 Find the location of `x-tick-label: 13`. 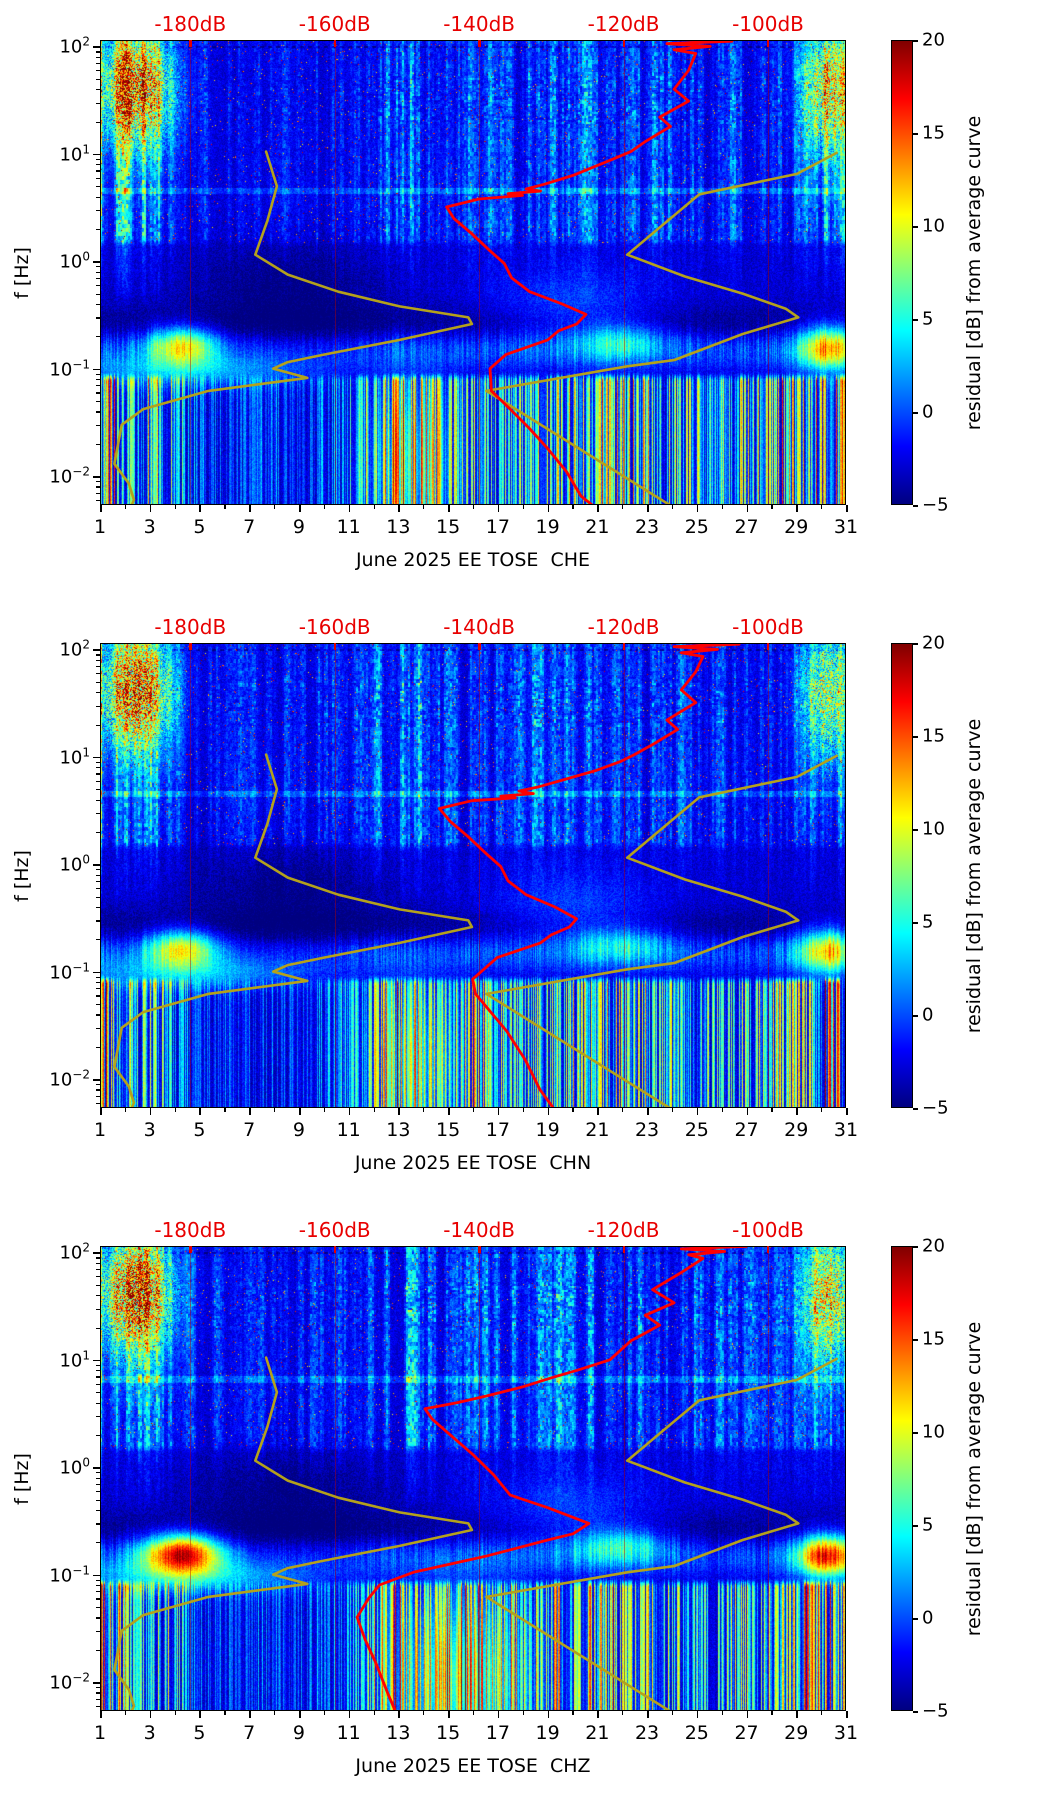

x-tick-label: 13 is located at coordinates (398, 1733).